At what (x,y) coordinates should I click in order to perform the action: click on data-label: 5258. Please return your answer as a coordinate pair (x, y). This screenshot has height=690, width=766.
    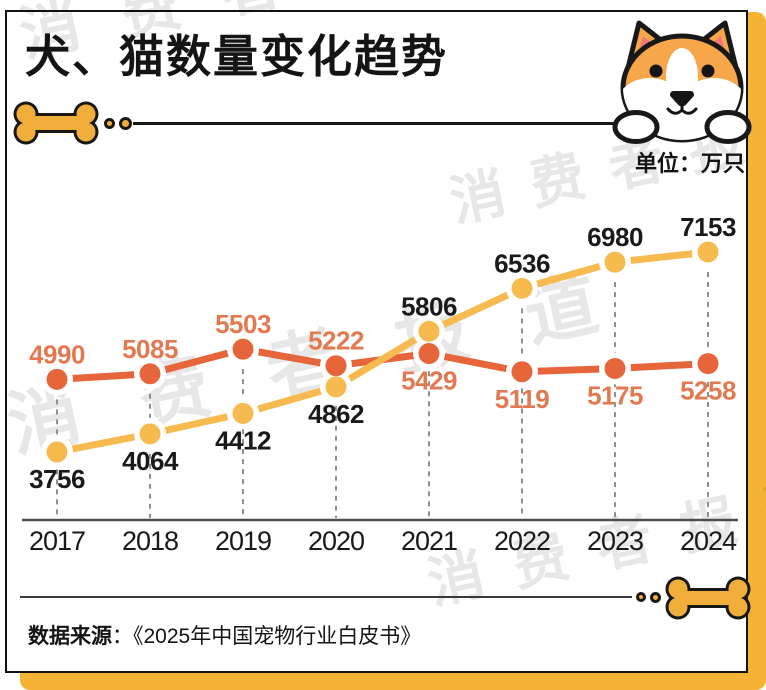
    Looking at the image, I should click on (708, 391).